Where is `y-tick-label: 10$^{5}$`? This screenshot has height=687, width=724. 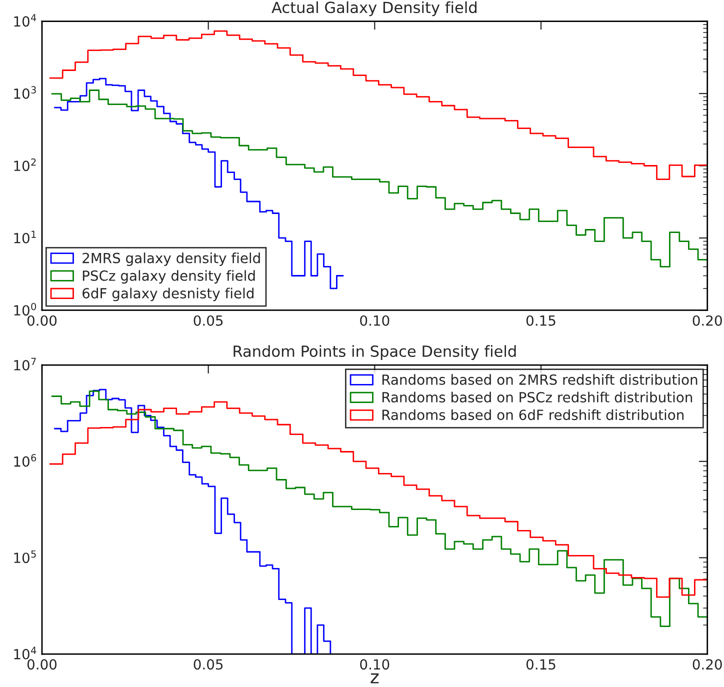
y-tick-label: 10$^{5}$ is located at coordinates (25, 557).